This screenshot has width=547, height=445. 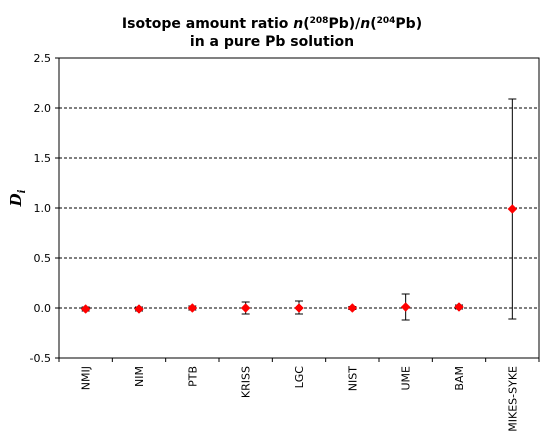 I want to click on category-label: BAM, so click(x=459, y=378).